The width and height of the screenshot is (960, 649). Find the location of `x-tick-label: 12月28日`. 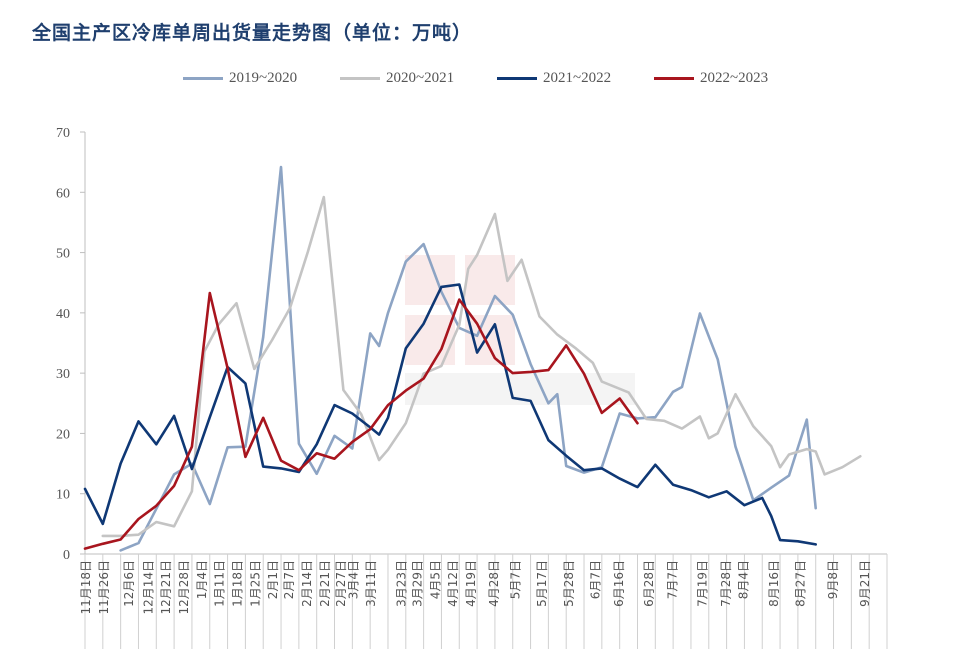

x-tick-label: 12月28日 is located at coordinates (184, 587).